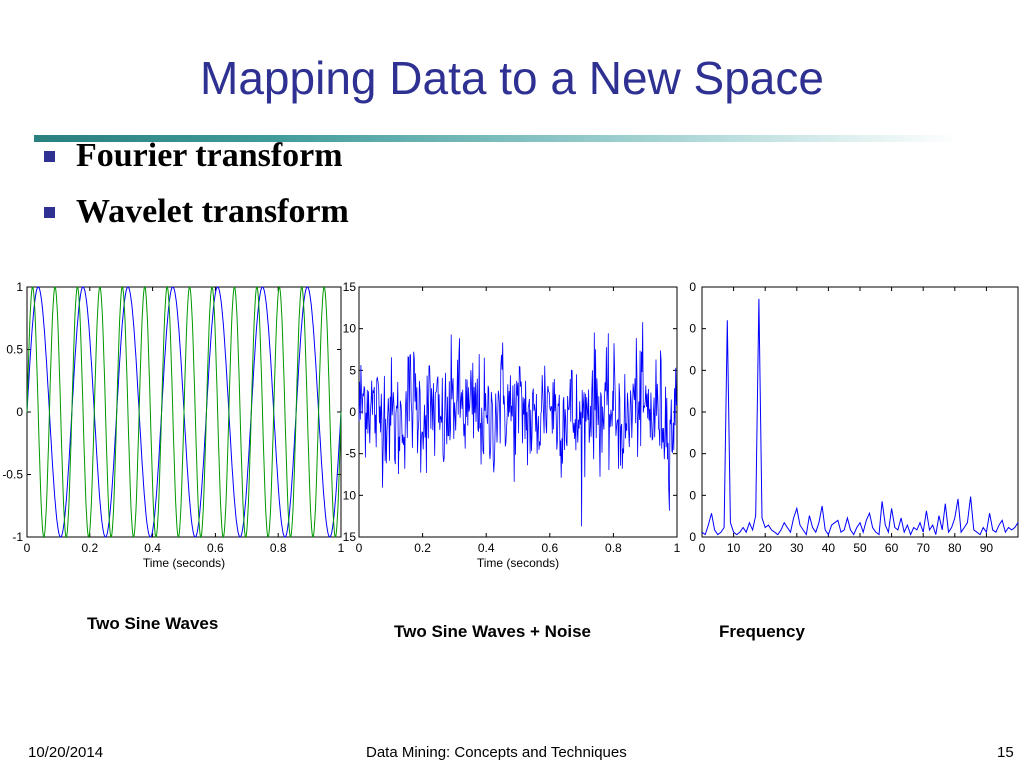 Image resolution: width=1024 pixels, height=768 pixels. I want to click on footer-date: 10/20/2014, so click(66, 752).